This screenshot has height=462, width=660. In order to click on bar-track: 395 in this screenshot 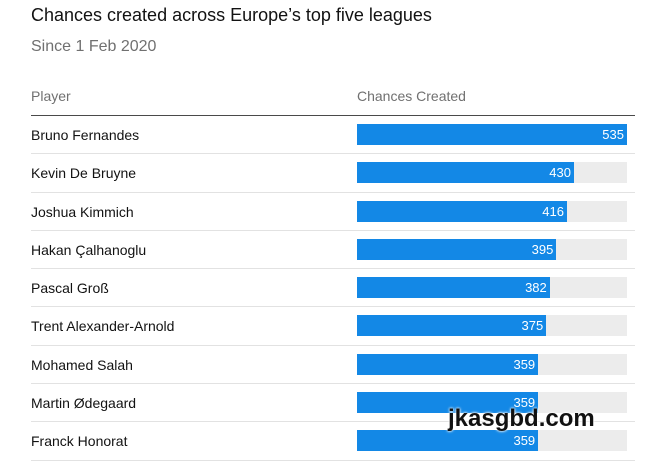, I will do `click(492, 249)`.